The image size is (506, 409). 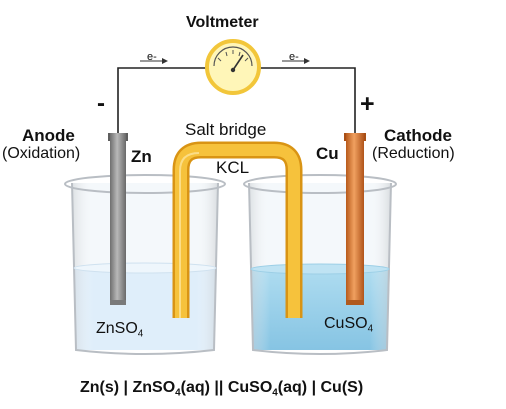 I want to click on salt-bridge-label: Salt bridge, so click(x=226, y=129).